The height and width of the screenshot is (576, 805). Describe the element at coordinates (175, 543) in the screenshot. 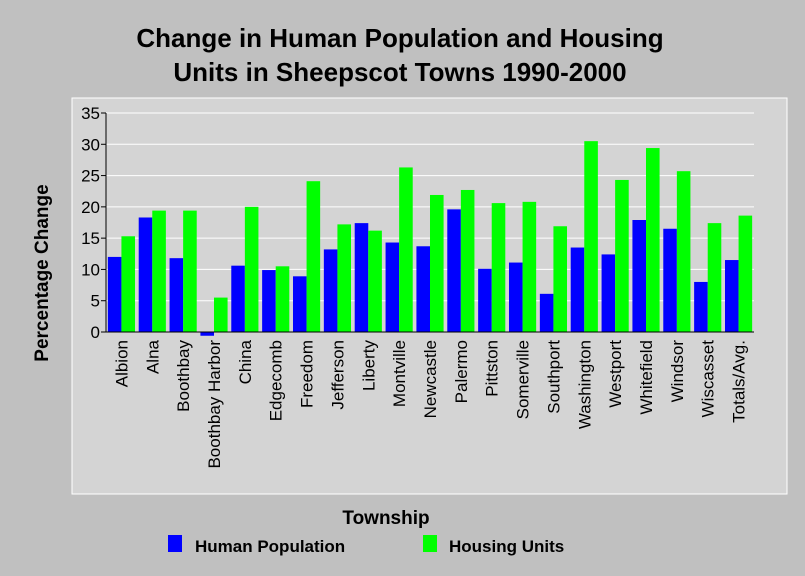

I see `legend-swatch-human-population` at that location.